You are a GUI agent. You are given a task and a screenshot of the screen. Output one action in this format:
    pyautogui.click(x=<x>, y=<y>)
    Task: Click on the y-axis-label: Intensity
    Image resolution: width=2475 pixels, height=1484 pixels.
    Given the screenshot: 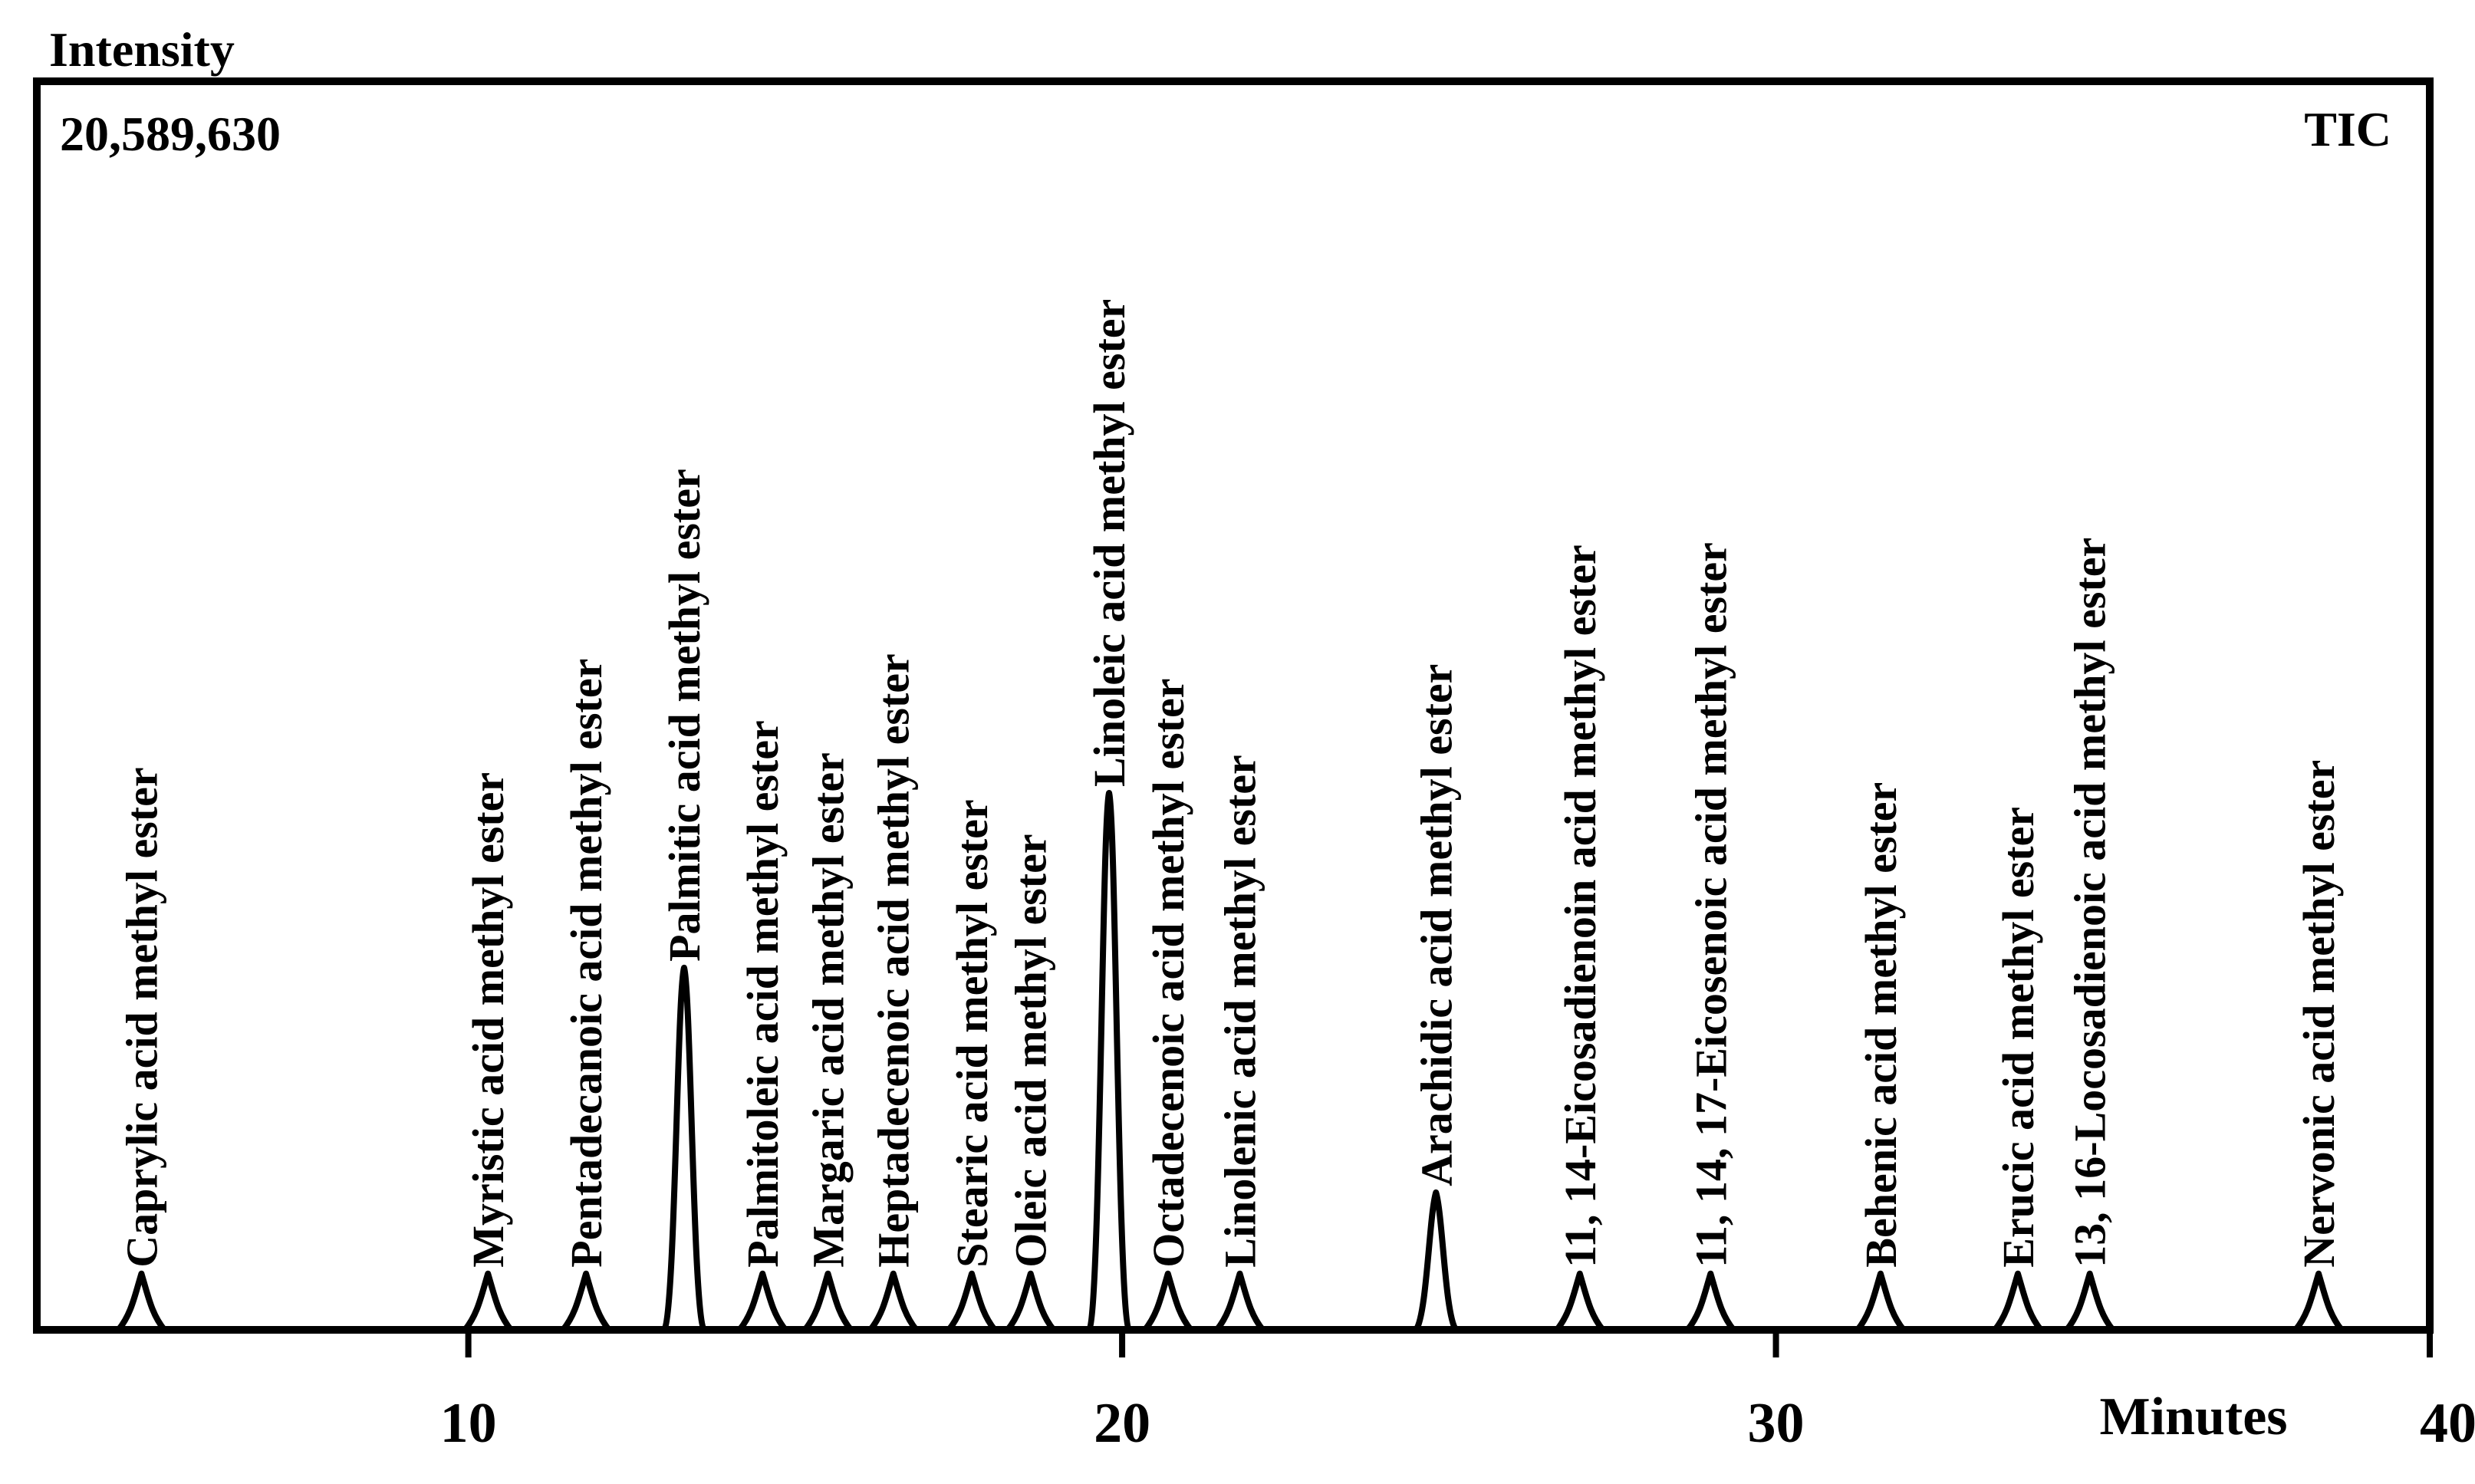 What is the action you would take?
    pyautogui.click(x=142, y=49)
    